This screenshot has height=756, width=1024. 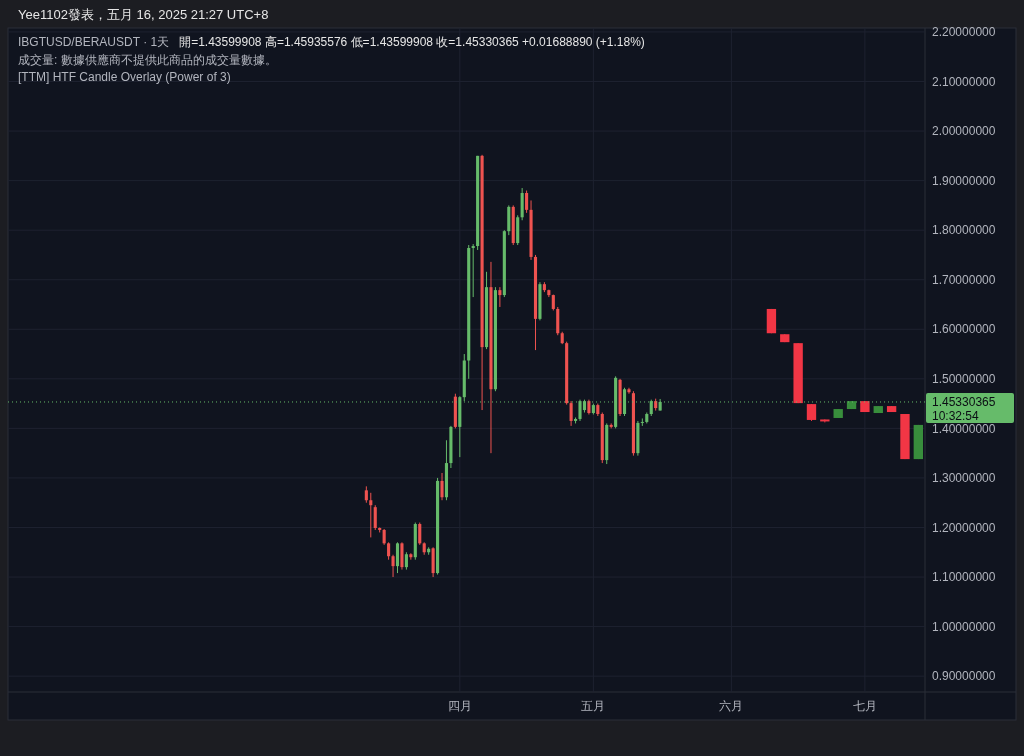 What do you see at coordinates (964, 478) in the screenshot?
I see `y-tick-label: 1.30000000` at bounding box center [964, 478].